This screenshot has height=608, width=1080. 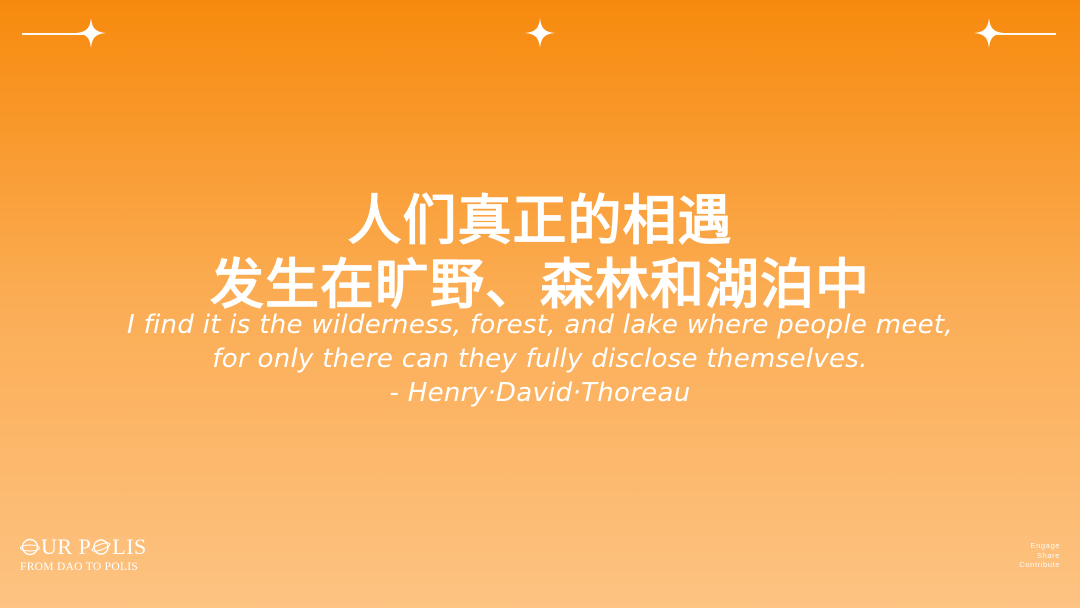 I want to click on quote-attribution: - Henry·David·Thoreau, so click(x=540, y=393).